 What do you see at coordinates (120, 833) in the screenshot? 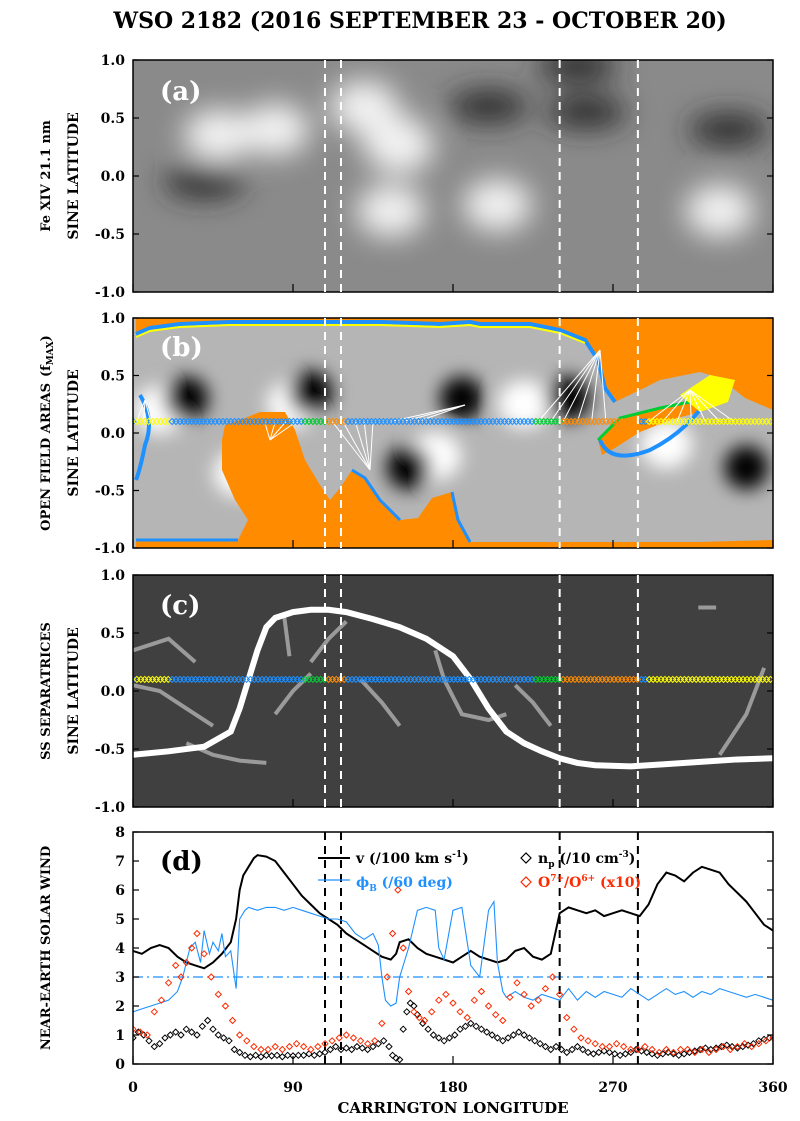
I see `y-tick-label: 8` at bounding box center [120, 833].